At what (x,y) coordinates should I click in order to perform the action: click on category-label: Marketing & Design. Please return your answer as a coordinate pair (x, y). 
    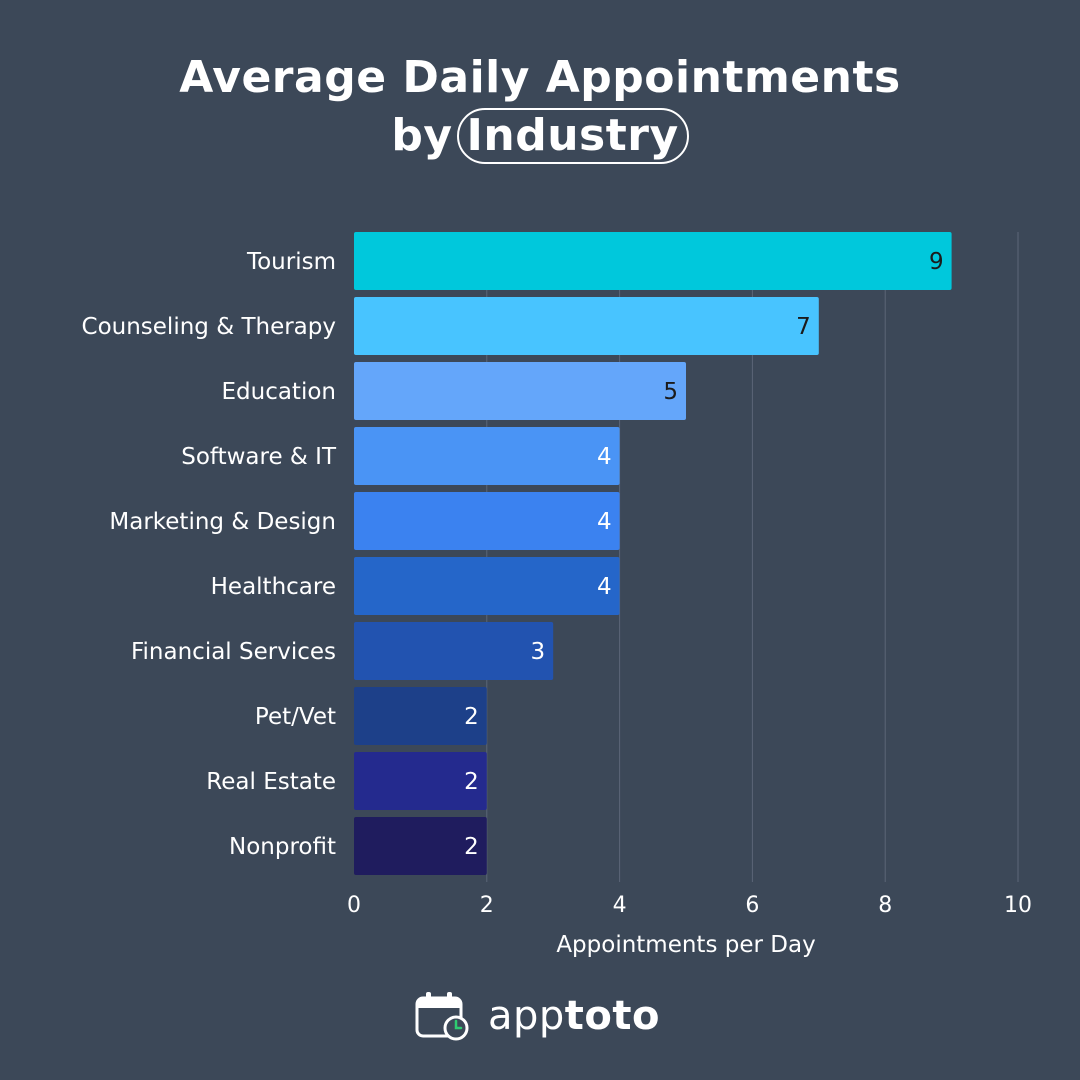
    Looking at the image, I should click on (222, 522).